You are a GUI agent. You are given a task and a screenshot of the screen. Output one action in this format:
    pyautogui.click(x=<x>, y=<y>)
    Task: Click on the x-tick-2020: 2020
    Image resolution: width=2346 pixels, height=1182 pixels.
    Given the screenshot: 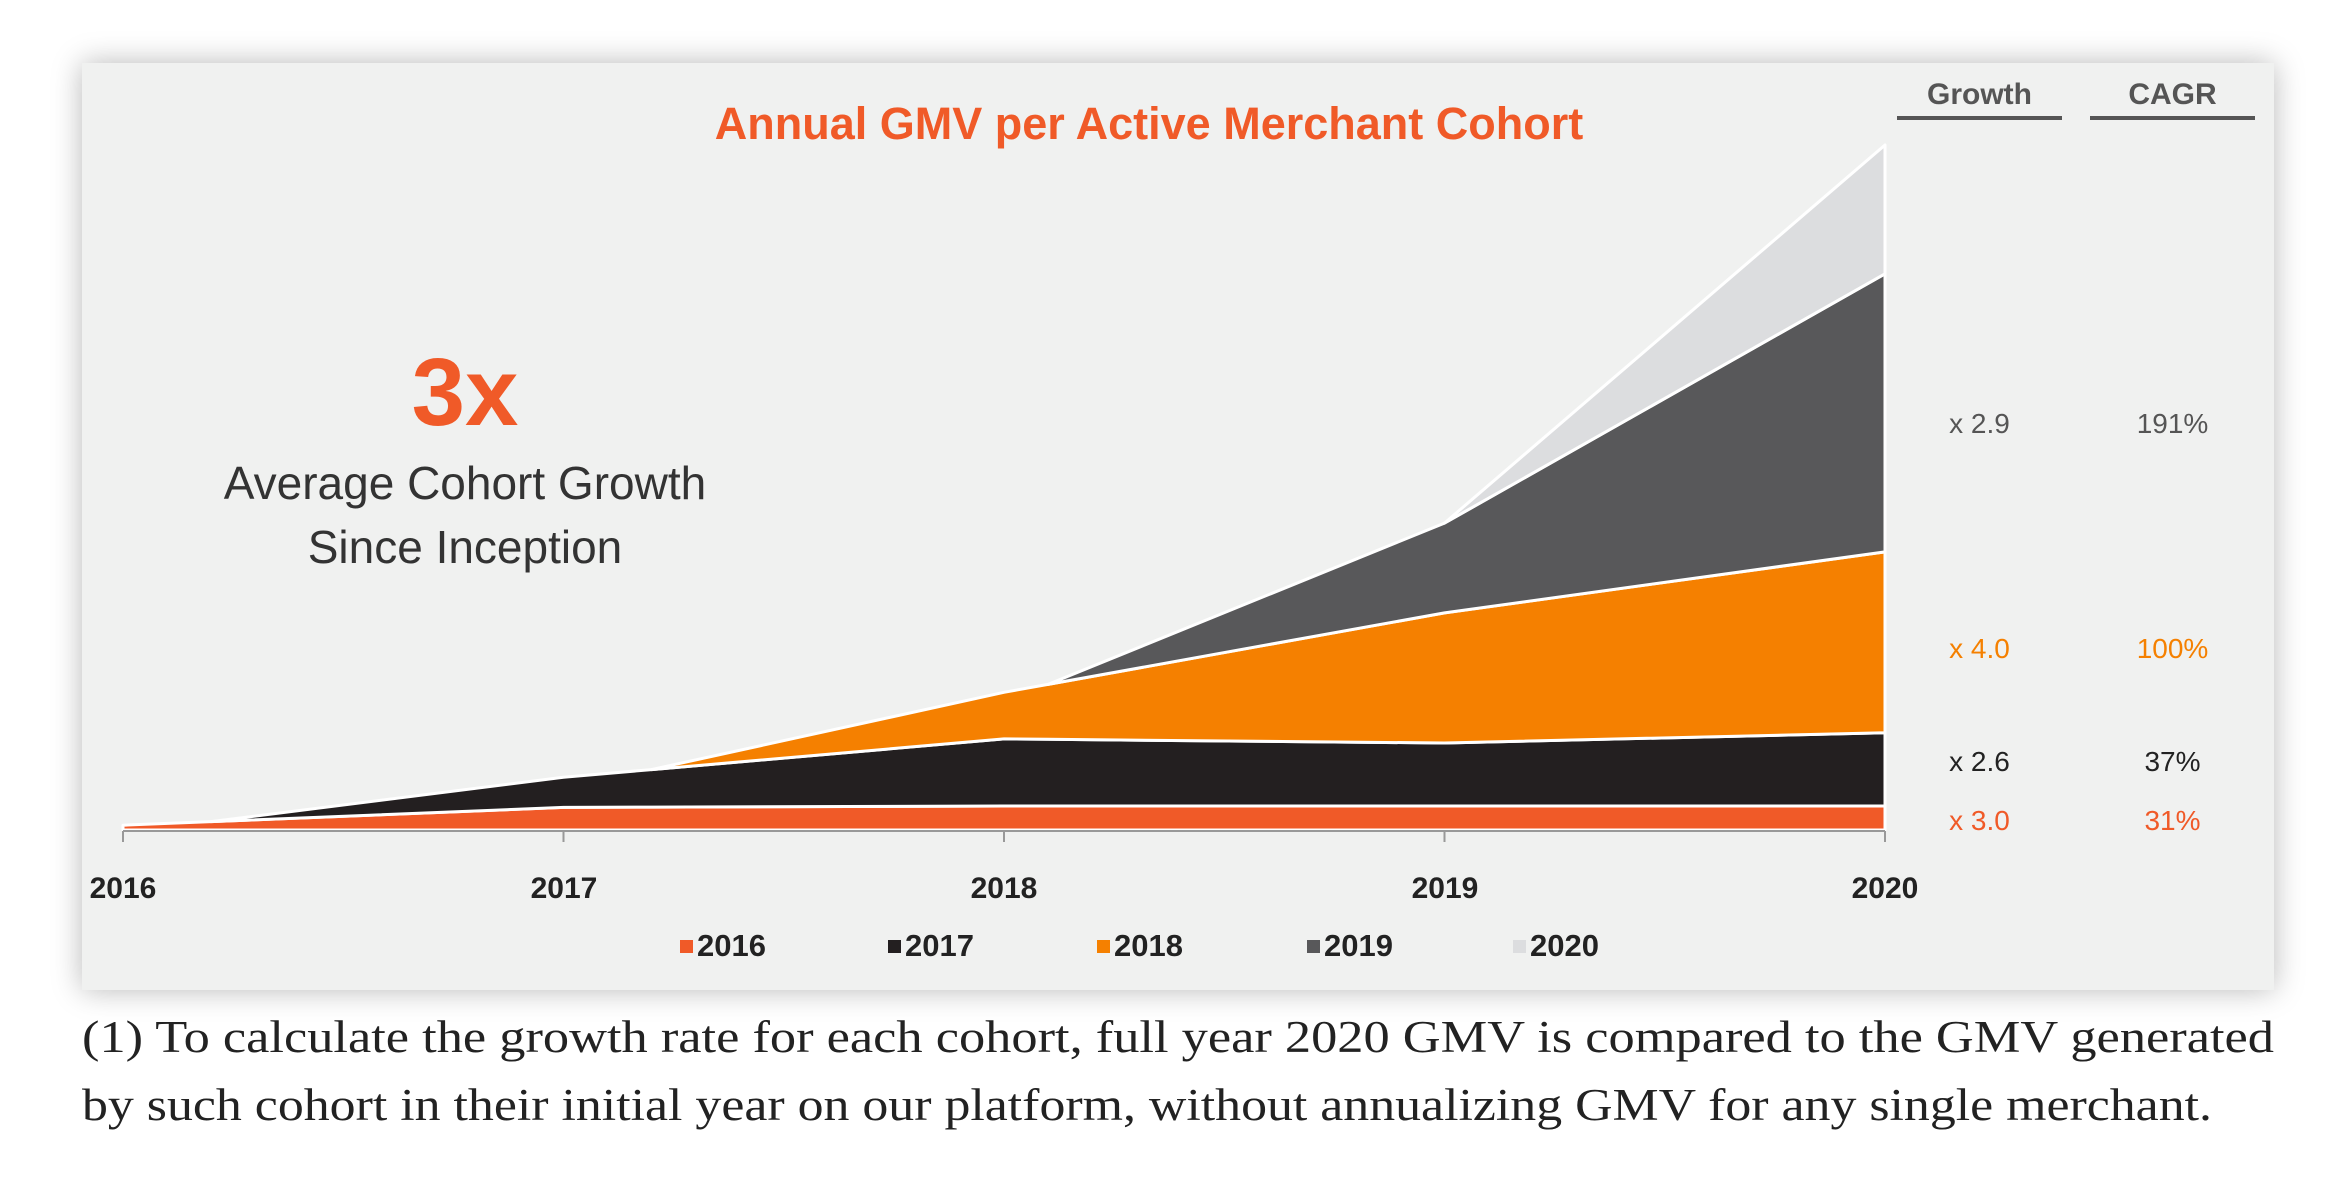 What is the action you would take?
    pyautogui.click(x=1885, y=888)
    